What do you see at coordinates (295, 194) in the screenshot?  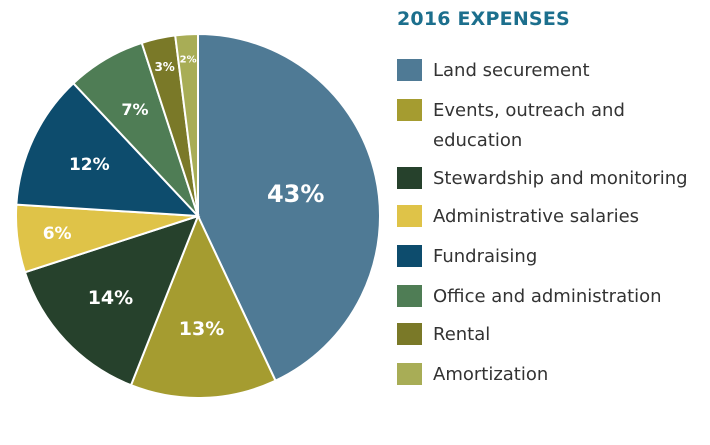 I see `data-label-land-securement: 43%` at bounding box center [295, 194].